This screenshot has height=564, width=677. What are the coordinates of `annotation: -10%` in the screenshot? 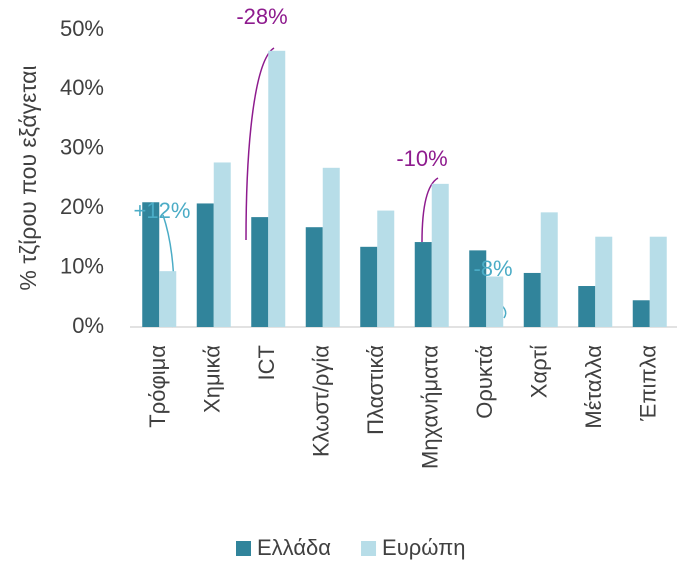 It's located at (421, 158).